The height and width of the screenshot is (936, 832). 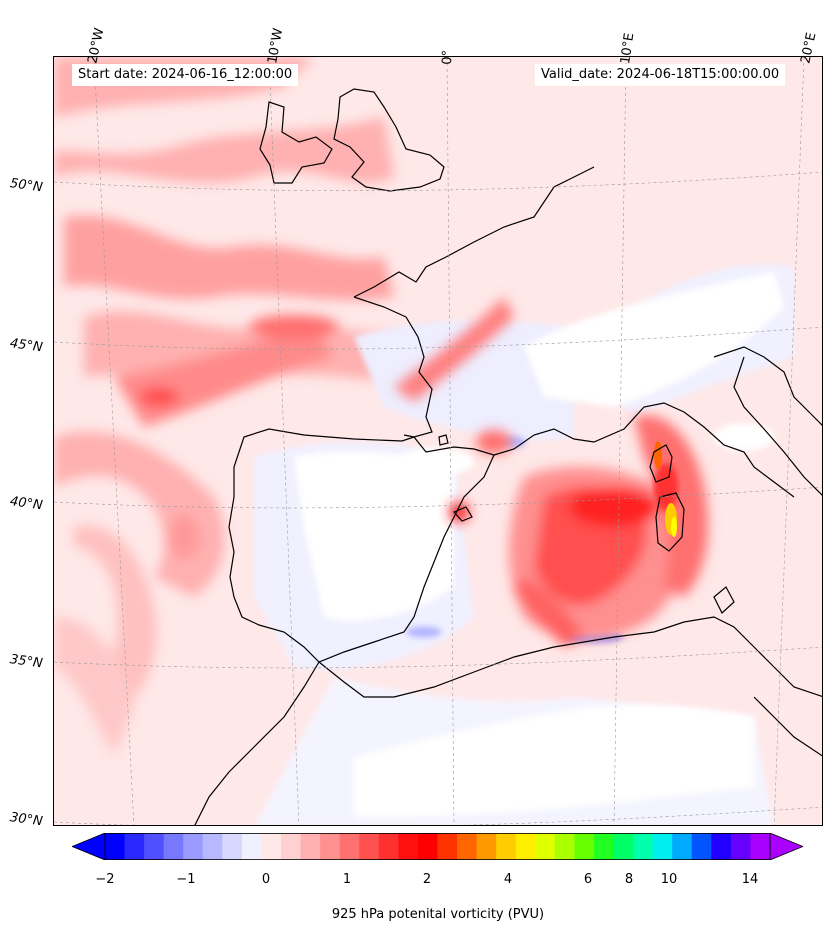 I want to click on colorbar-frame, so click(x=437, y=846).